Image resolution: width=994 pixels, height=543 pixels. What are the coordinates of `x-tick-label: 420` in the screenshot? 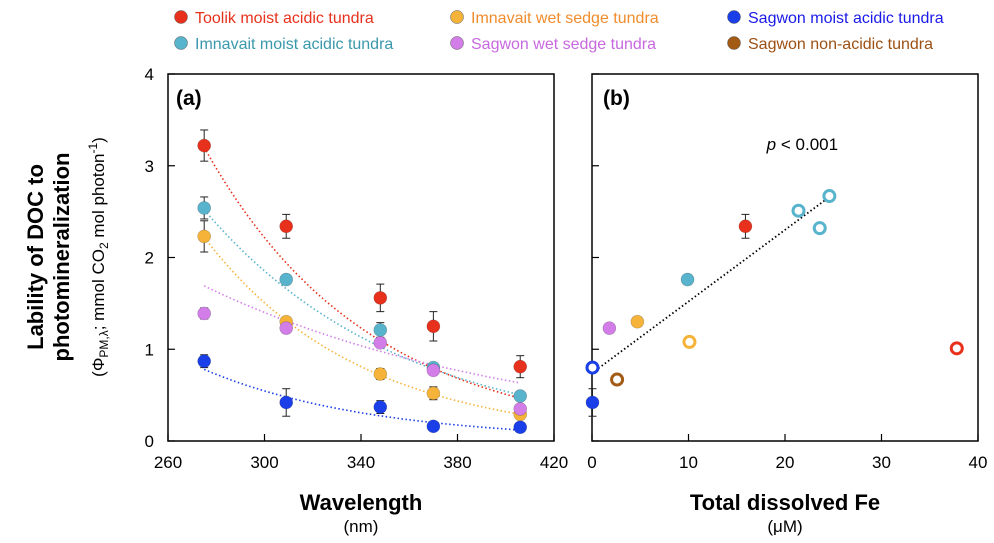 It's located at (554, 462).